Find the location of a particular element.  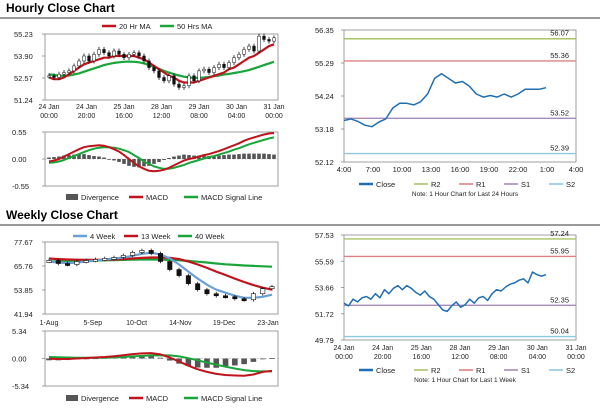

hourly-close-xtick: 10:00 is located at coordinates (402, 169).